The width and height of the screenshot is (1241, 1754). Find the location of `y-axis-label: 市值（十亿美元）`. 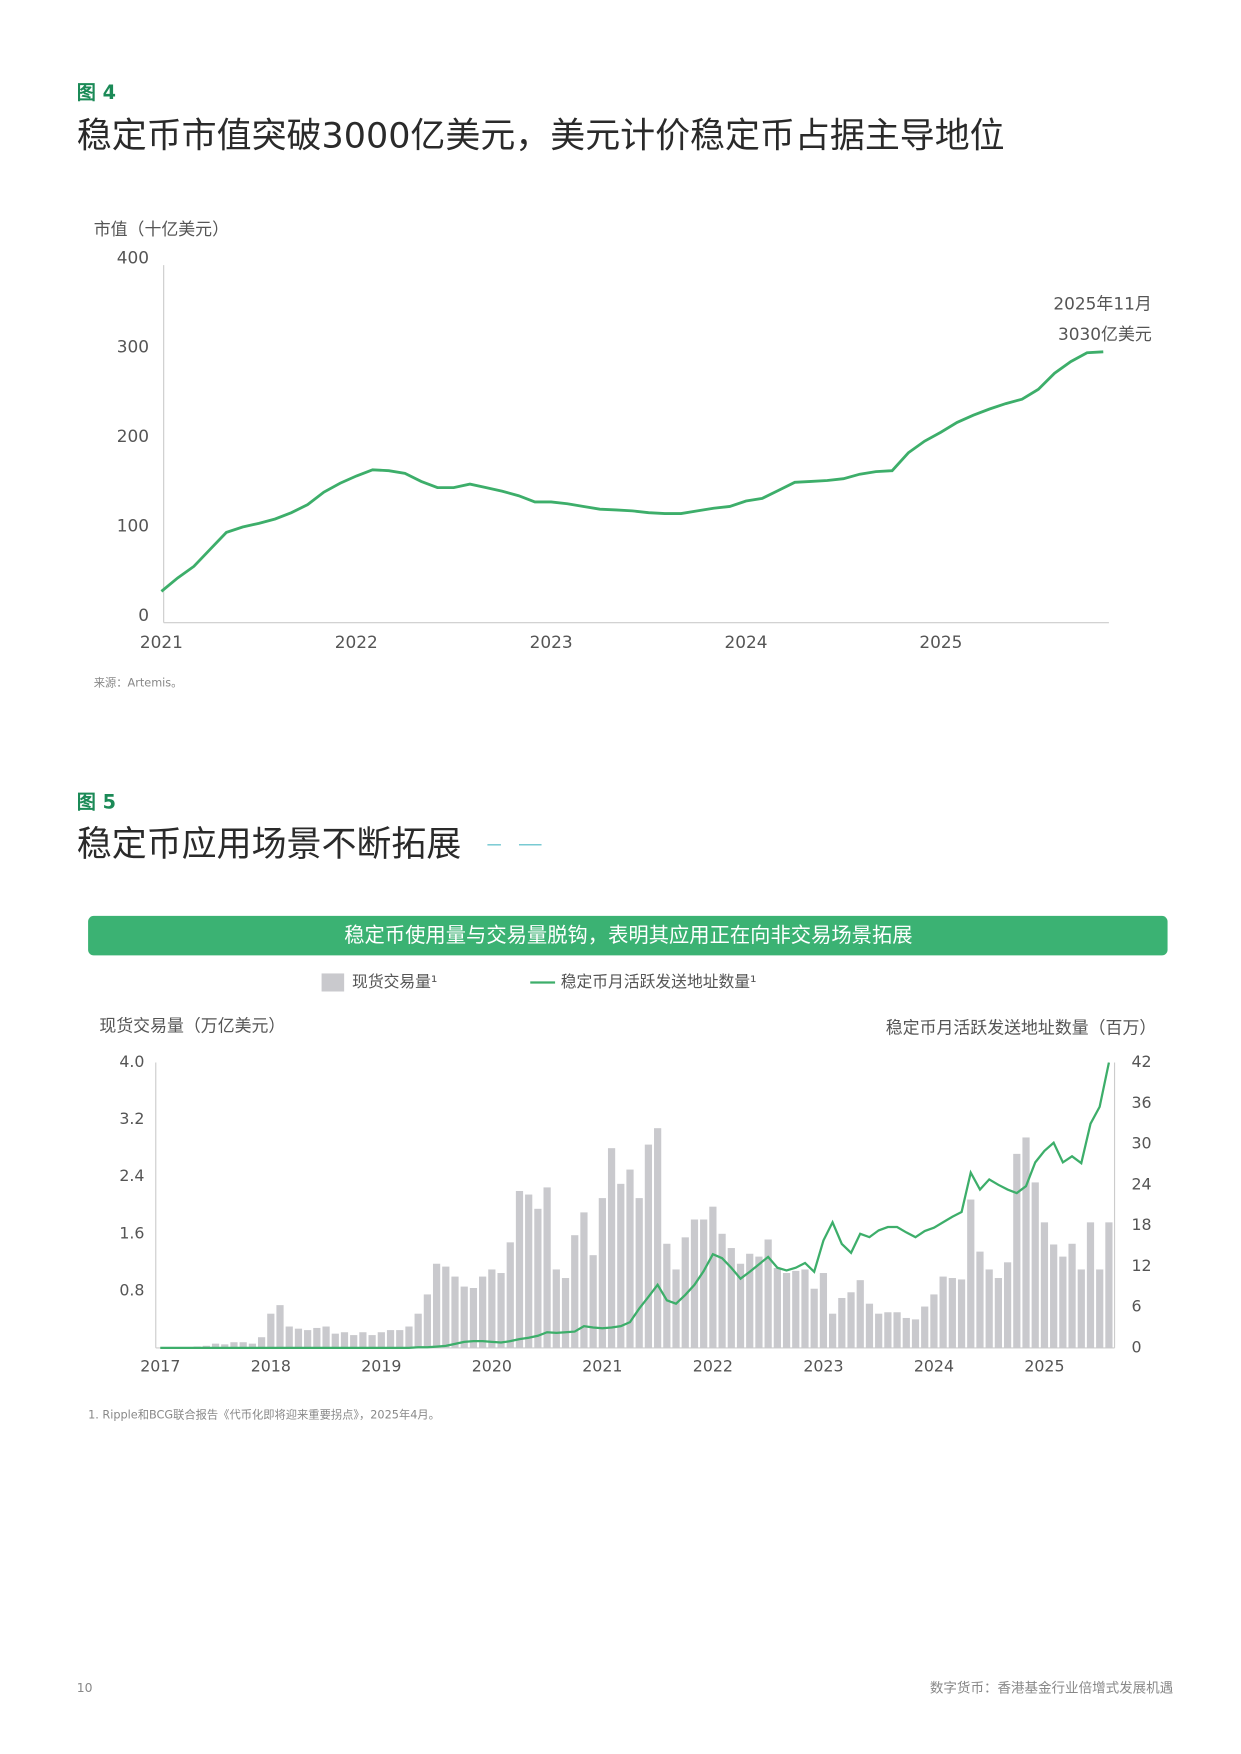

y-axis-label: 市值（十亿美元） is located at coordinates (161, 229).